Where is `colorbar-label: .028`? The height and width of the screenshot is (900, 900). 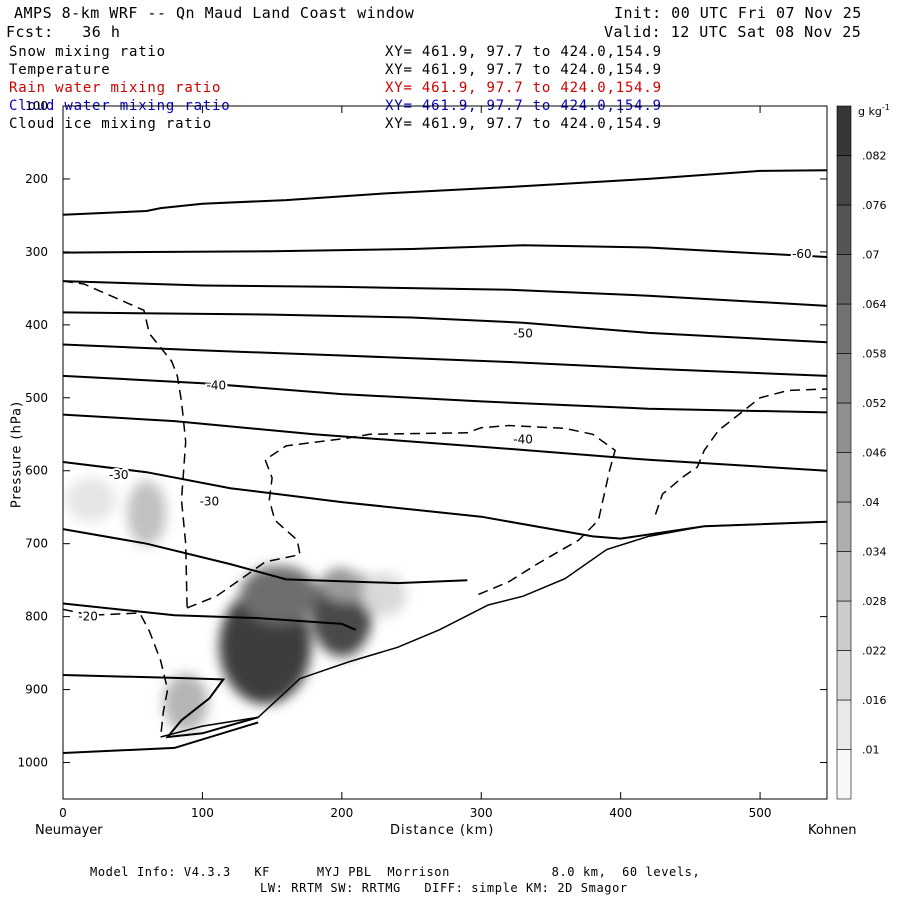
colorbar-label: .028 is located at coordinates (874, 601).